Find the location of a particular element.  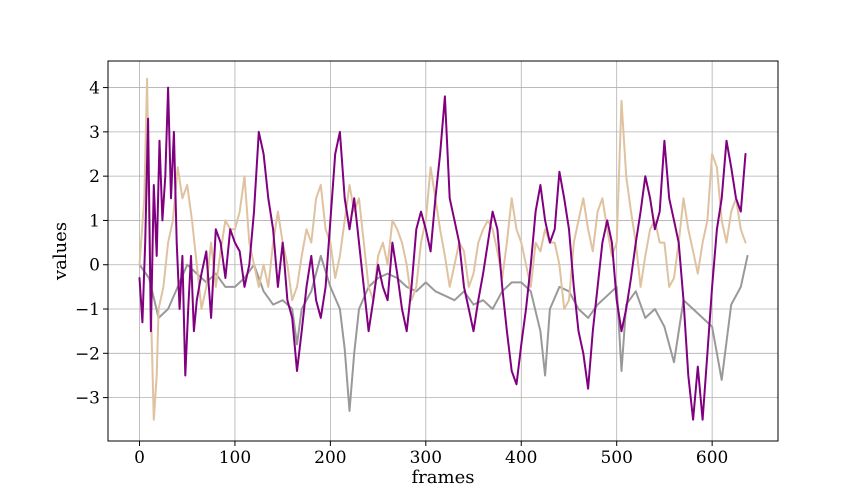

x-axis-label: frames is located at coordinates (443, 477).